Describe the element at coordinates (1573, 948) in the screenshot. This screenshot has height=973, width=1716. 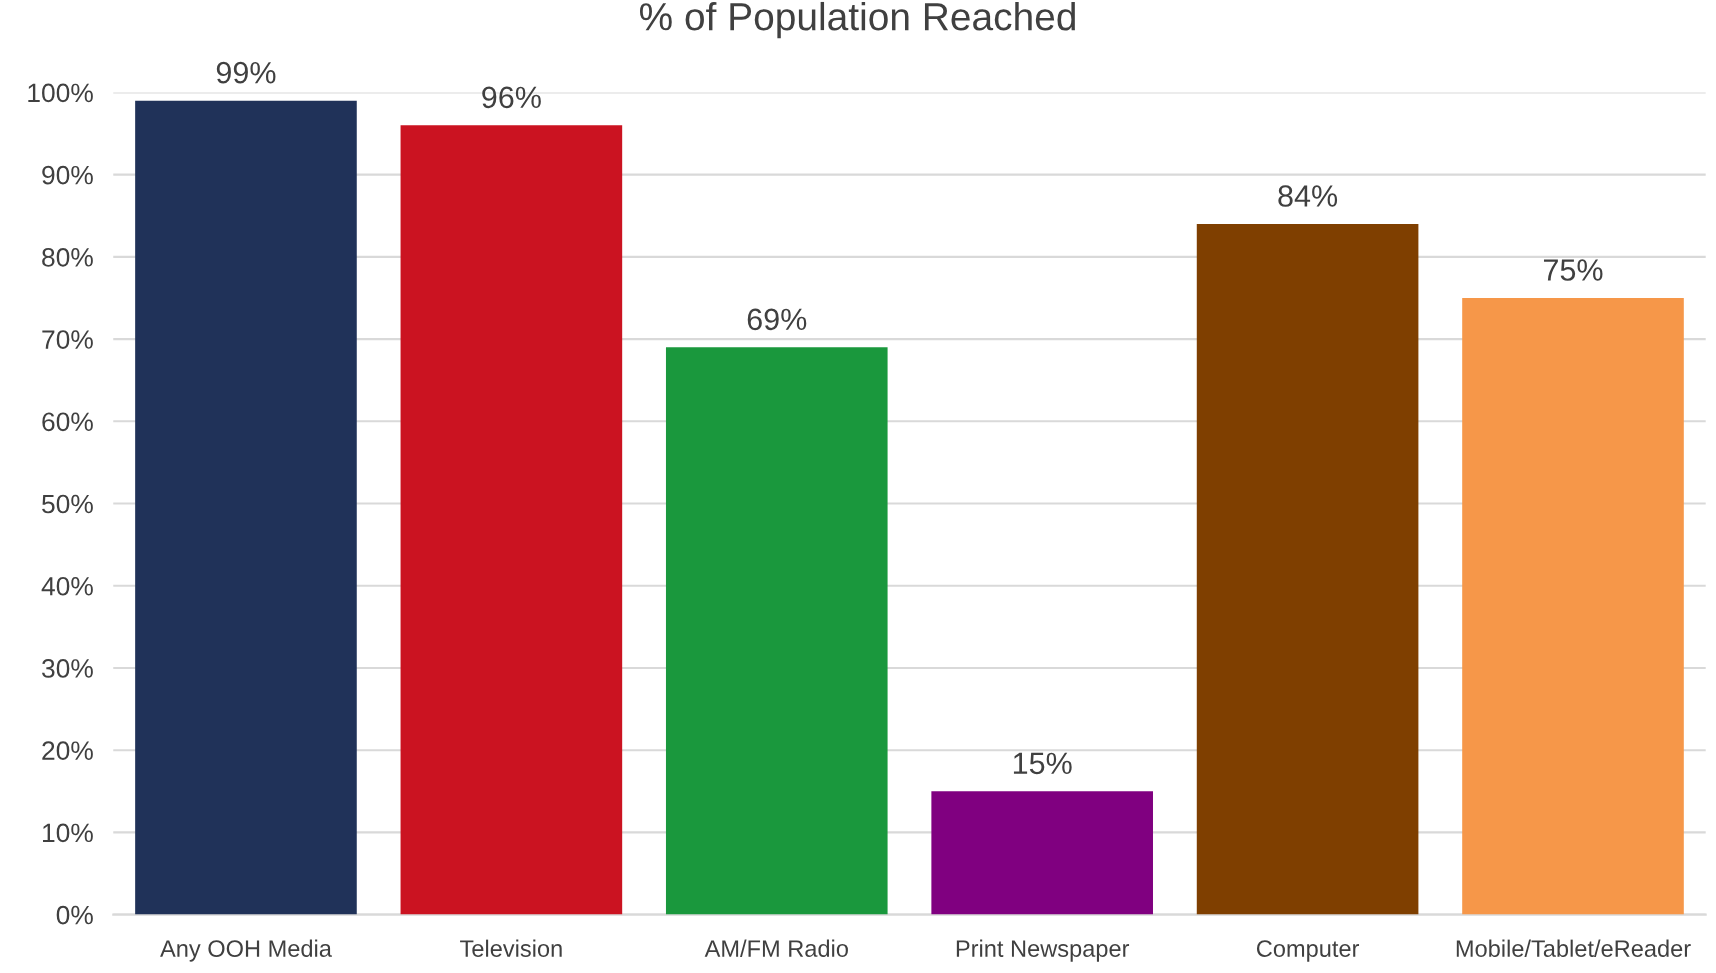
I see `x-tick-label: Mobile/Tablet/eReader` at that location.